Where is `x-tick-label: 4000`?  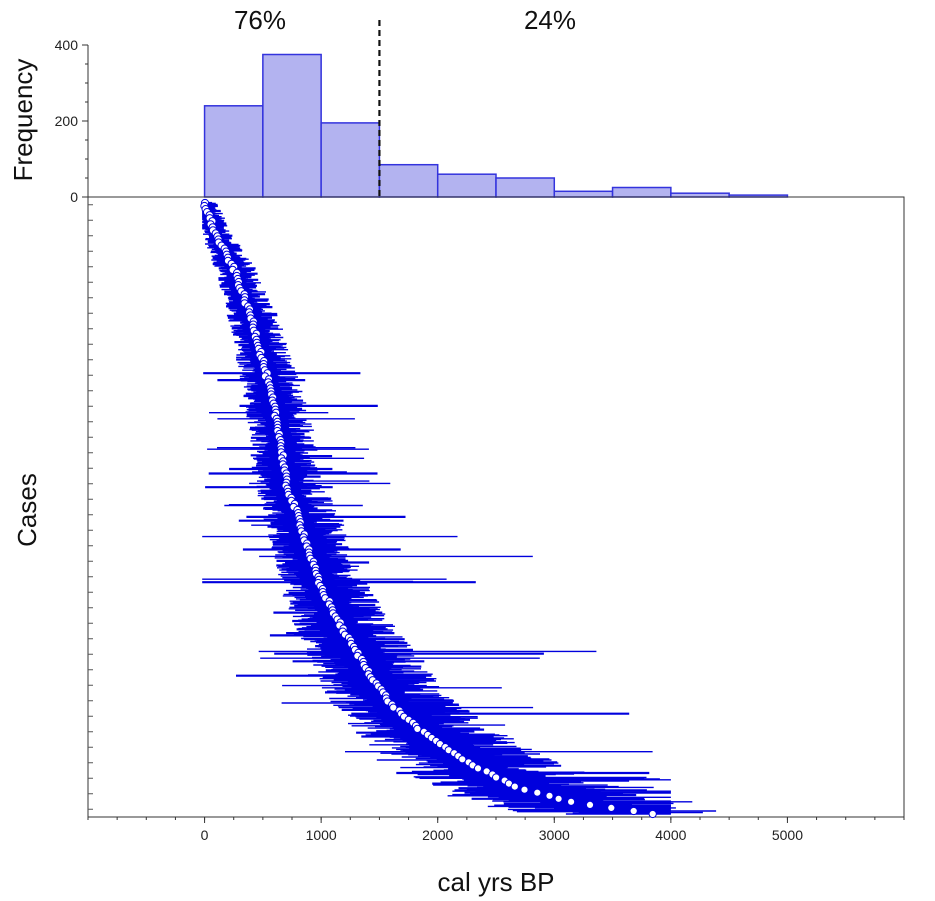 x-tick-label: 4000 is located at coordinates (670, 835).